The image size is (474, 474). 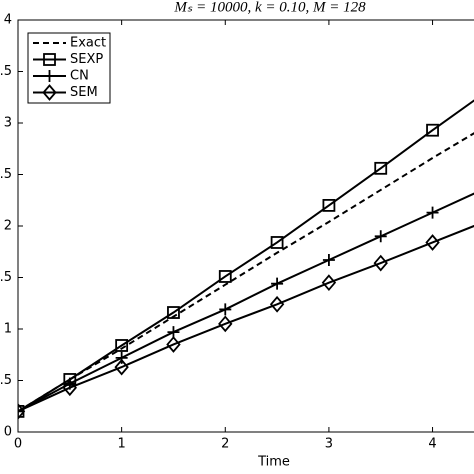 What do you see at coordinates (225, 444) in the screenshot?
I see `x-tick-label: 2` at bounding box center [225, 444].